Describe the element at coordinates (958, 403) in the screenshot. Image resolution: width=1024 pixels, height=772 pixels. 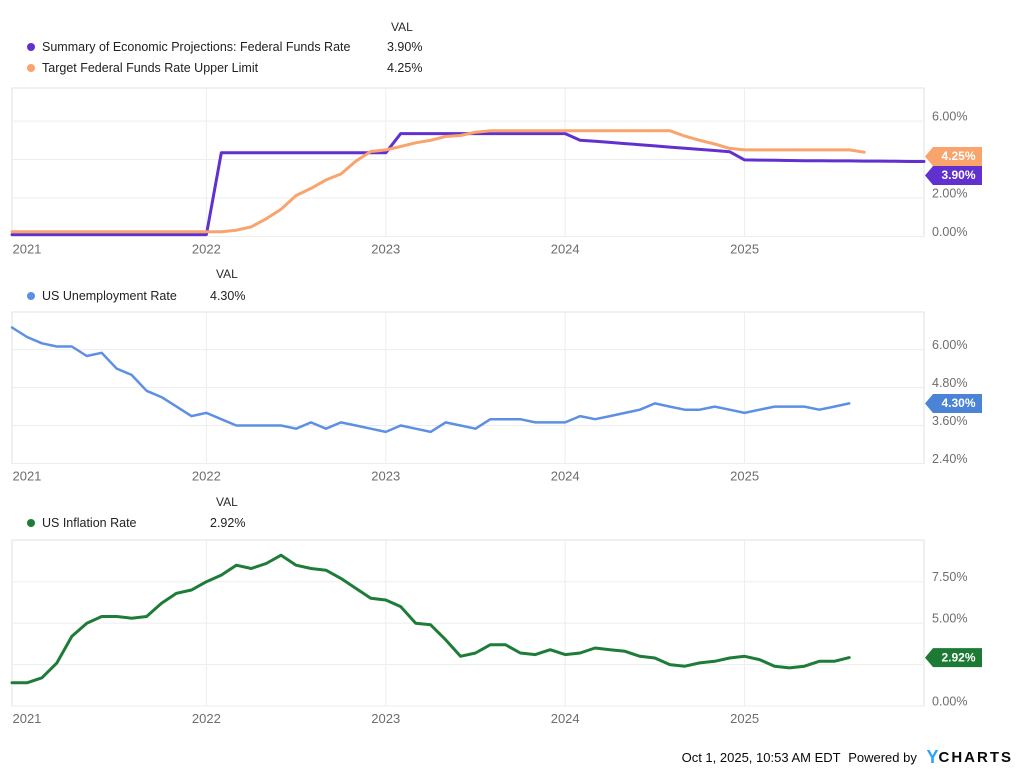
I see `unemployment-value-badge-label: 4.30%` at that location.